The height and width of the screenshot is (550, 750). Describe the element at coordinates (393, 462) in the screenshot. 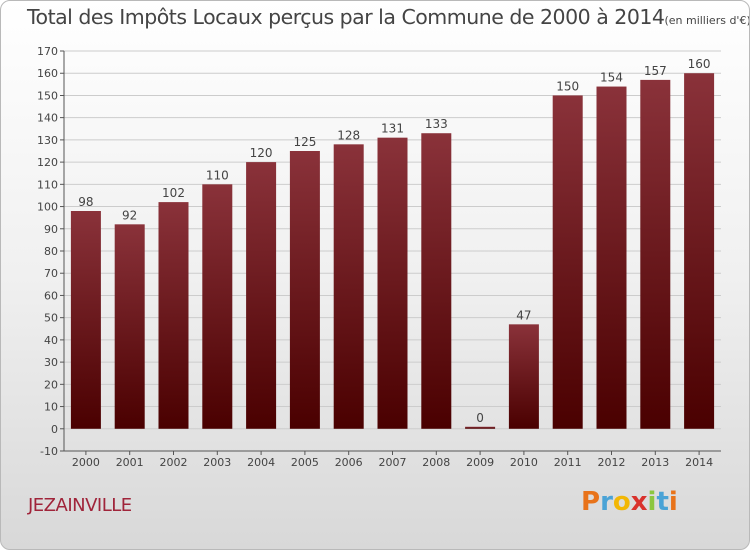

I see `x-tick-label: 2007` at that location.